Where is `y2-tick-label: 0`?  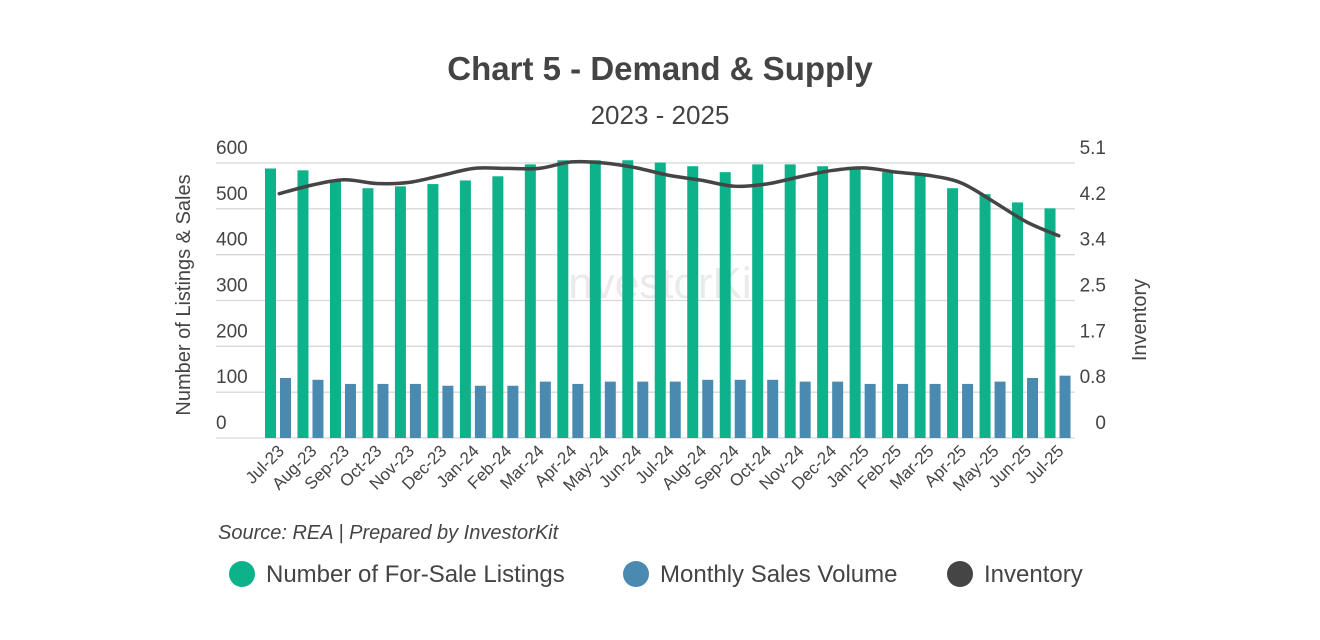
y2-tick-label: 0 is located at coordinates (1100, 423).